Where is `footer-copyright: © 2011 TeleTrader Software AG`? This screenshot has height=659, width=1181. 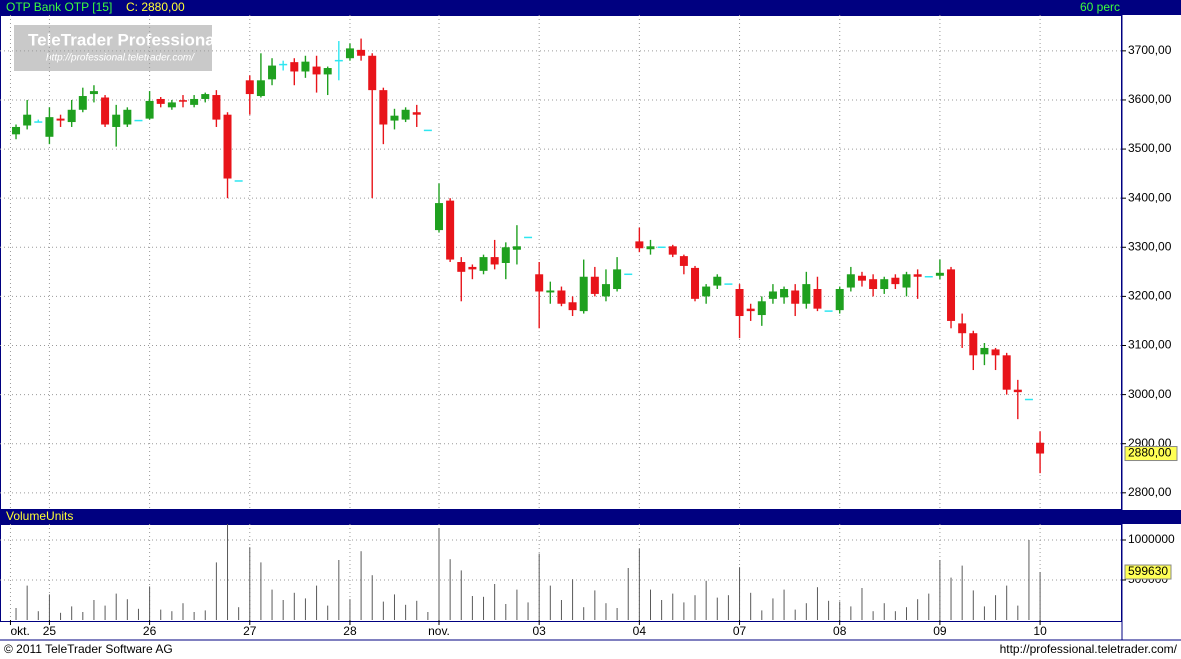
footer-copyright: © 2011 TeleTrader Software AG is located at coordinates (88, 649).